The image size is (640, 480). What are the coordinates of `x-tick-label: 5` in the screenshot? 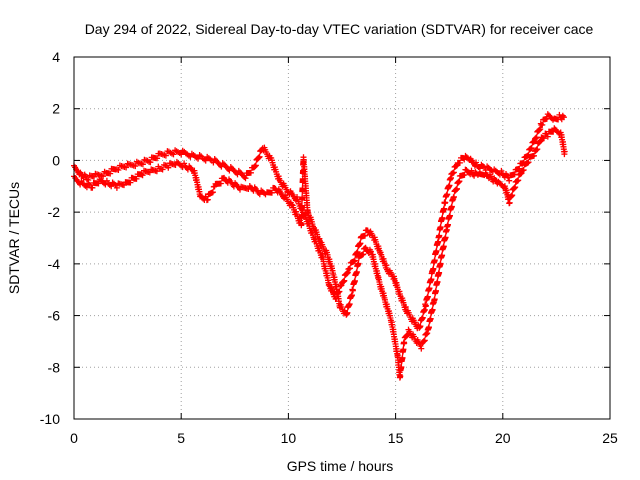 It's located at (181, 438).